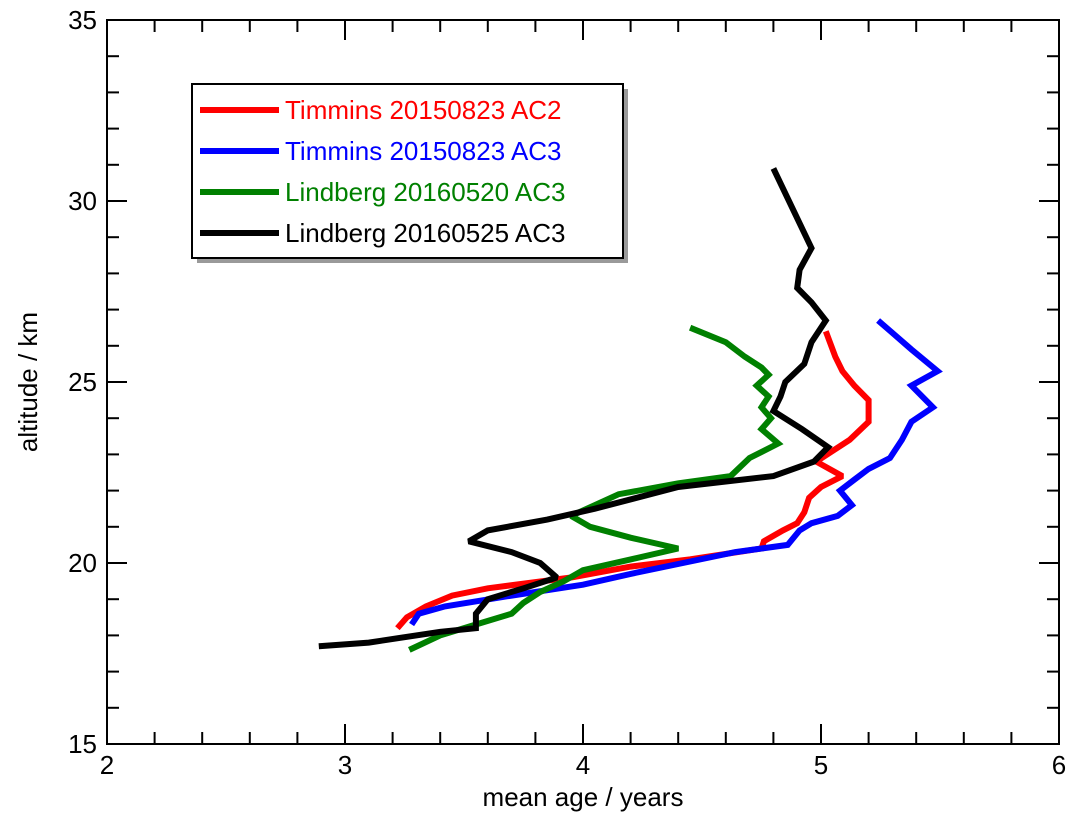 The image size is (1073, 818). I want to click on legend-label: Timmins 20150823 AC2, so click(423, 110).